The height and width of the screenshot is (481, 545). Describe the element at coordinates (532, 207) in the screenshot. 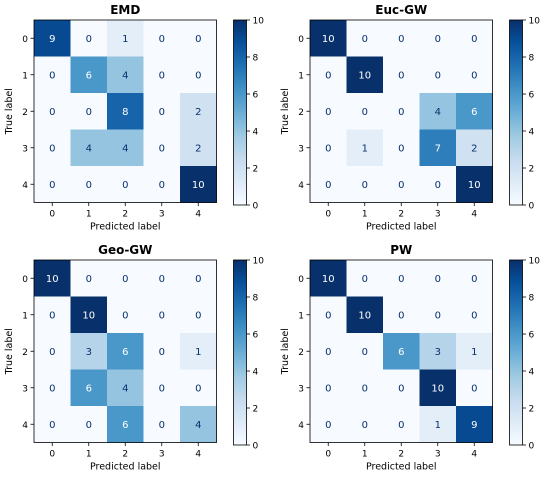

I see `colorbar-tick-label: 0` at that location.